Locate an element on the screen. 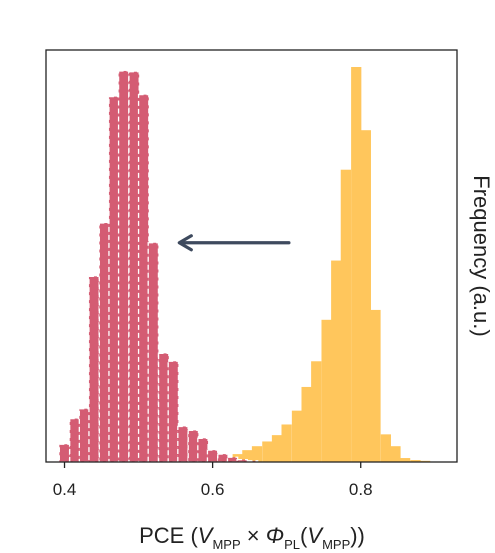 Image resolution: width=495 pixels, height=553 pixels. x-tick-label: 0.4 is located at coordinates (65, 489).